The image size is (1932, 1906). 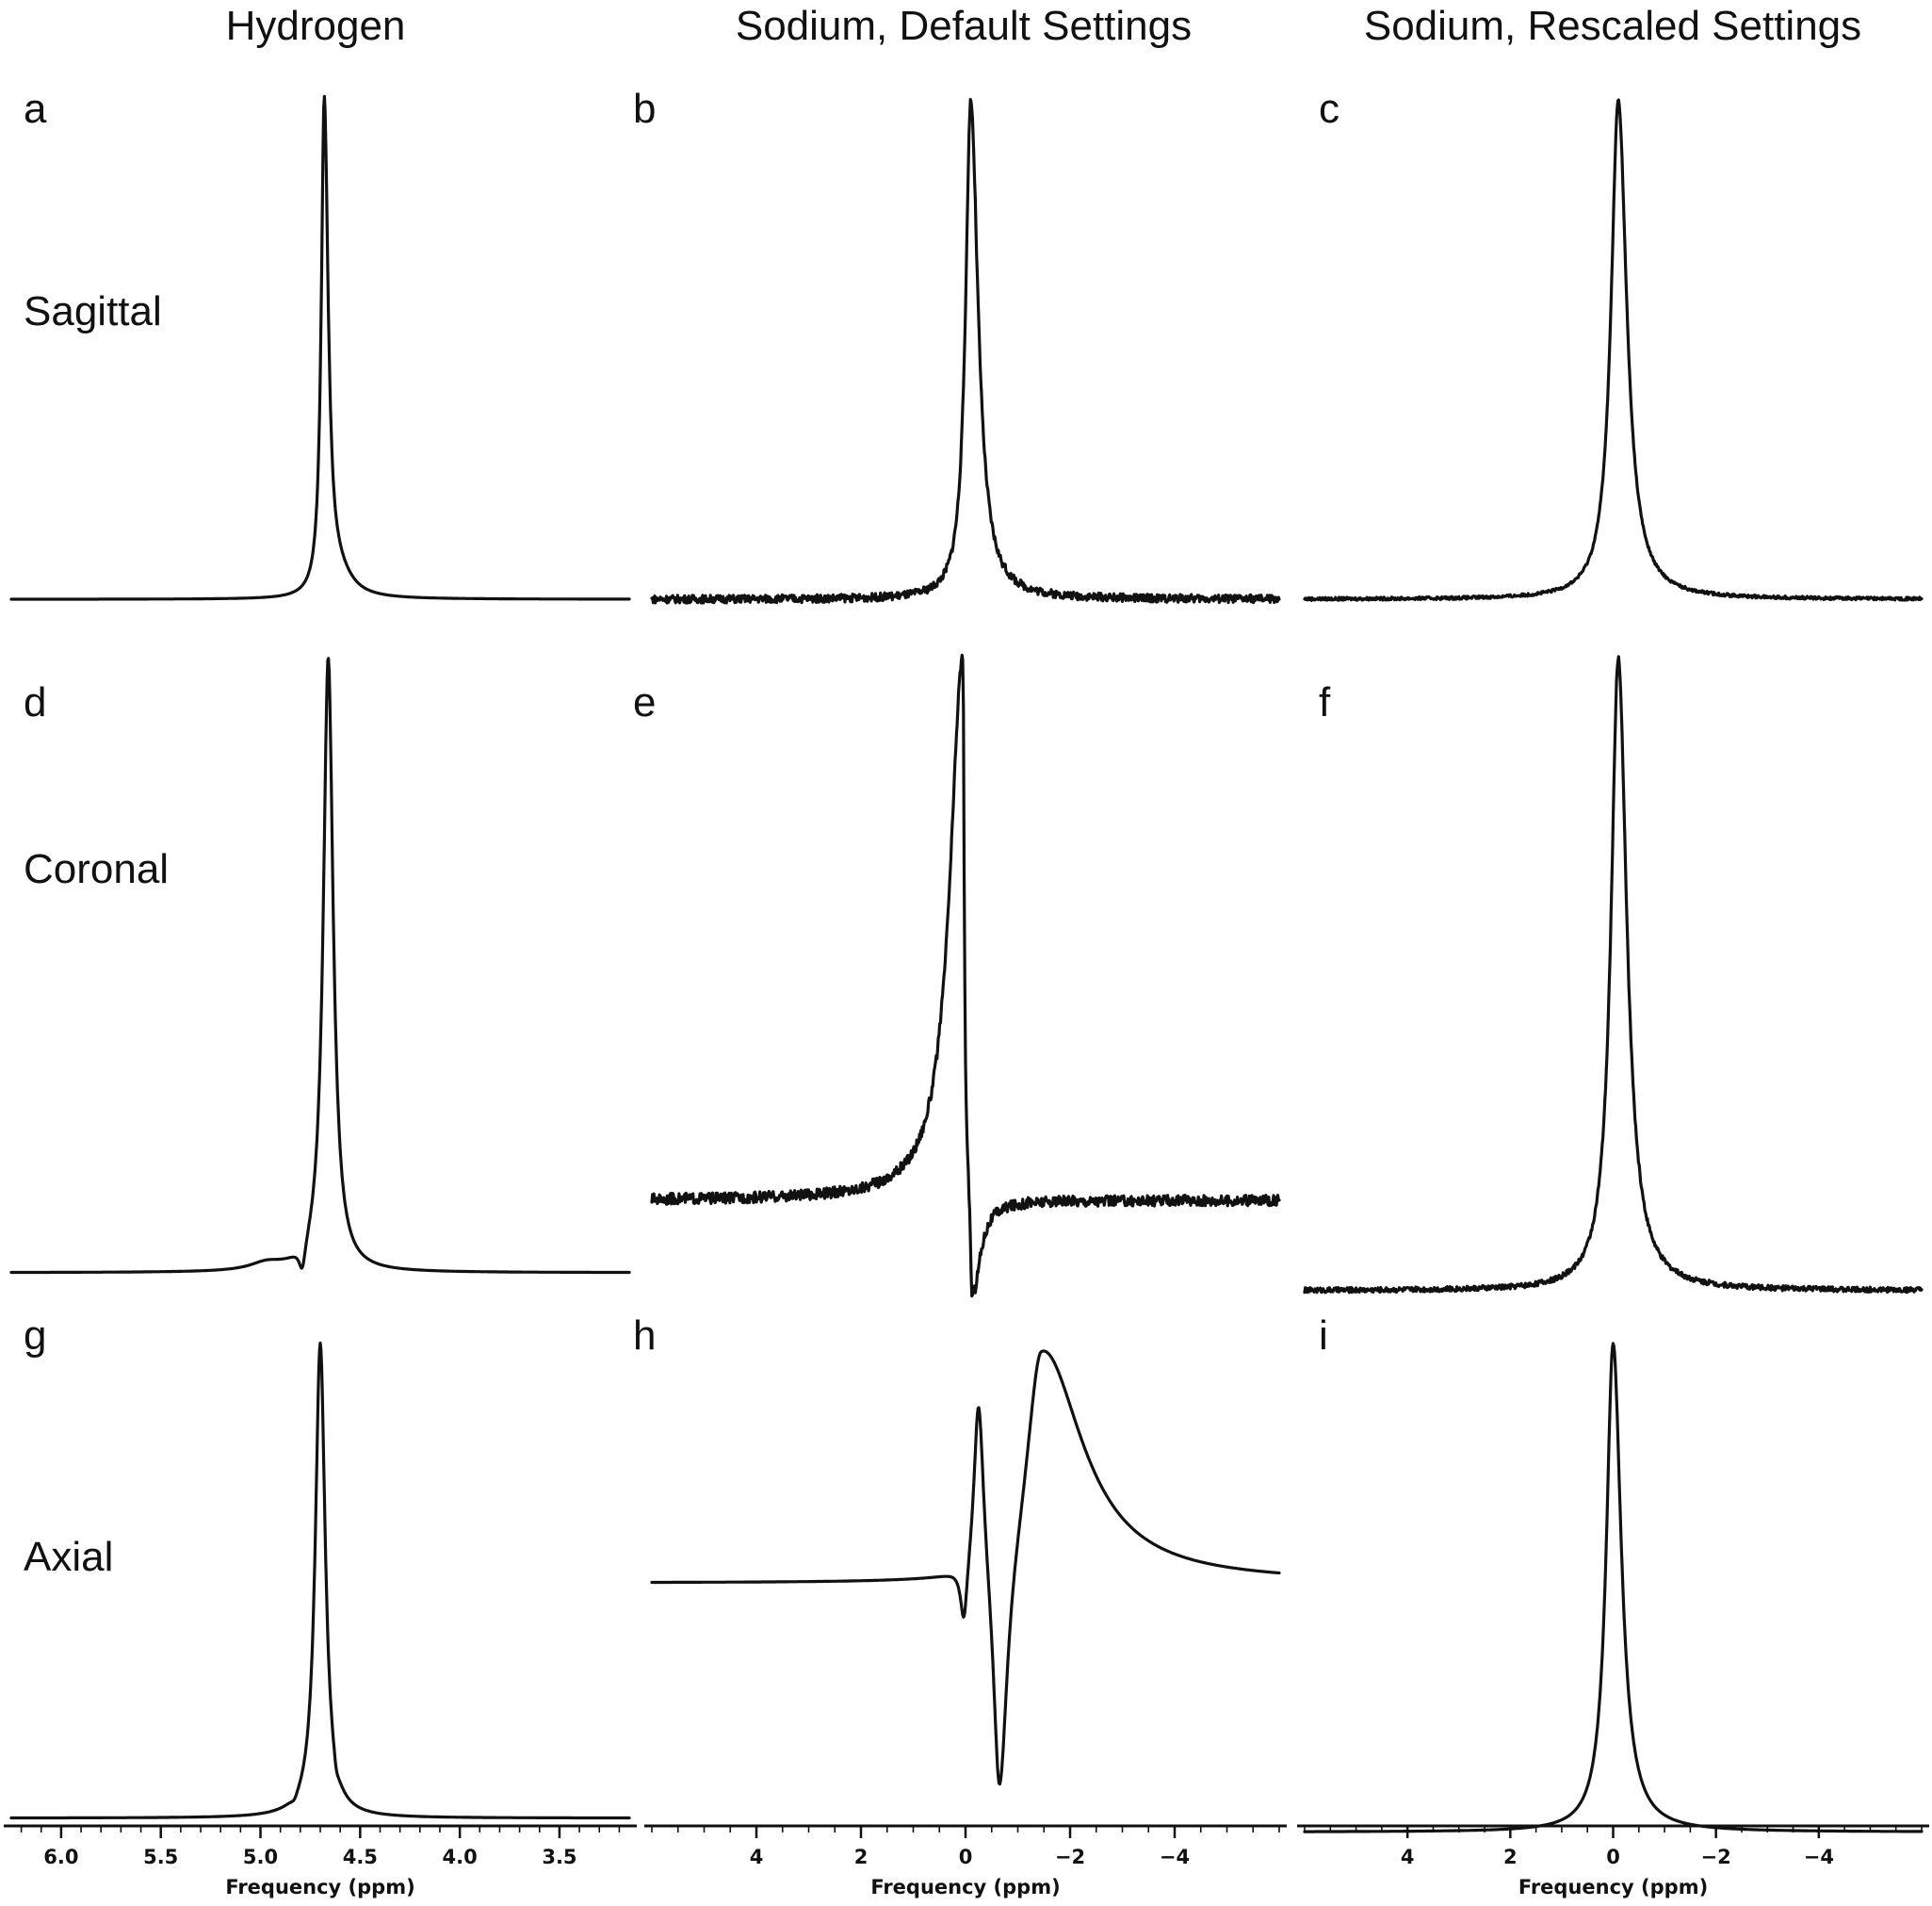 I want to click on panel-letter-h: h, so click(x=645, y=1335).